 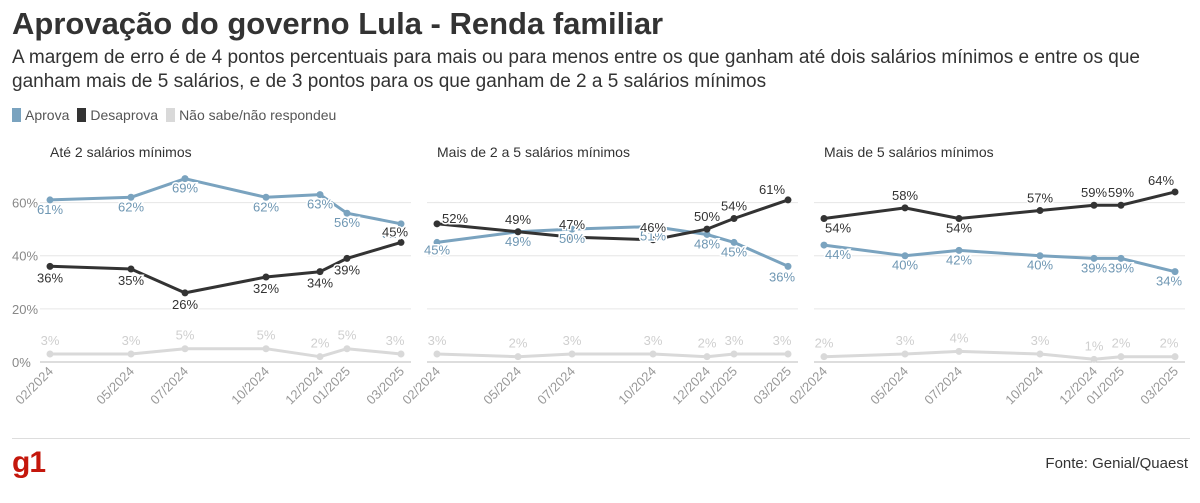 I want to click on data-label: 46%, so click(x=653, y=227).